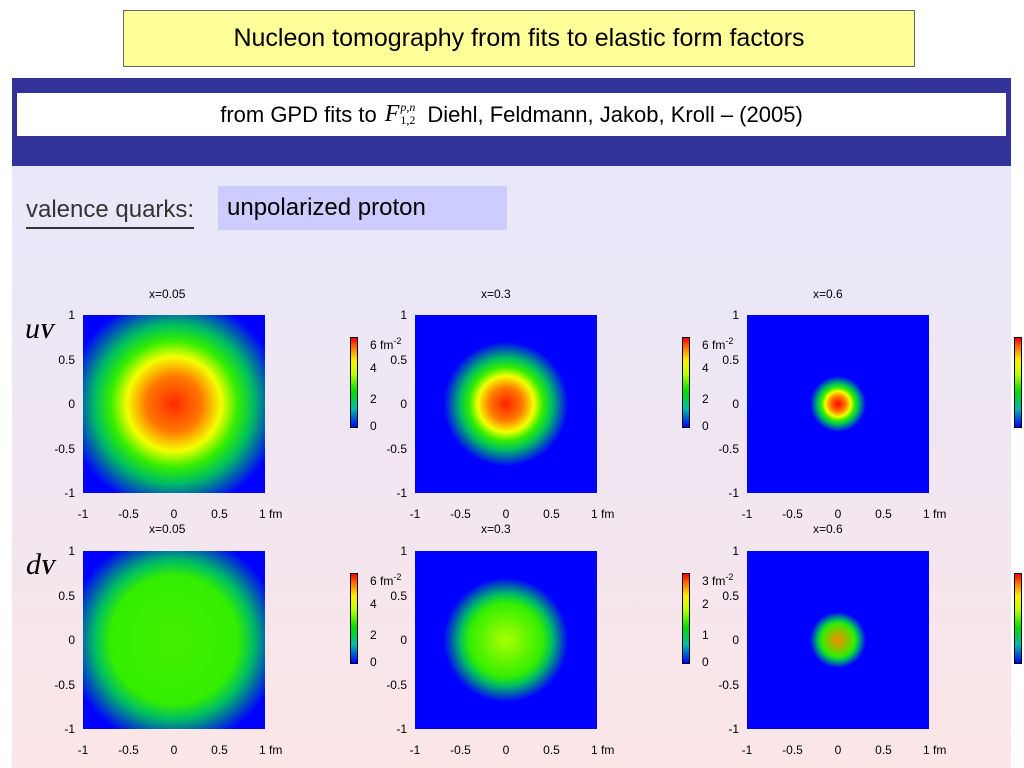  I want to click on colorbar-unit-4: fm, so click(387, 581).